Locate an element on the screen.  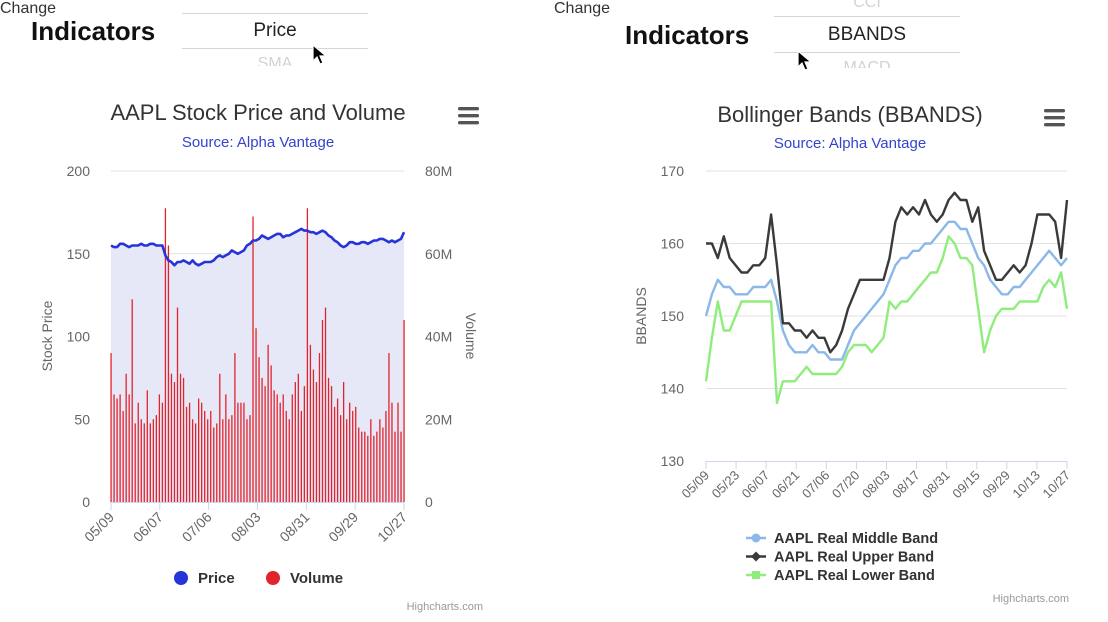
y-right-tick-label: 60M is located at coordinates (438, 254).